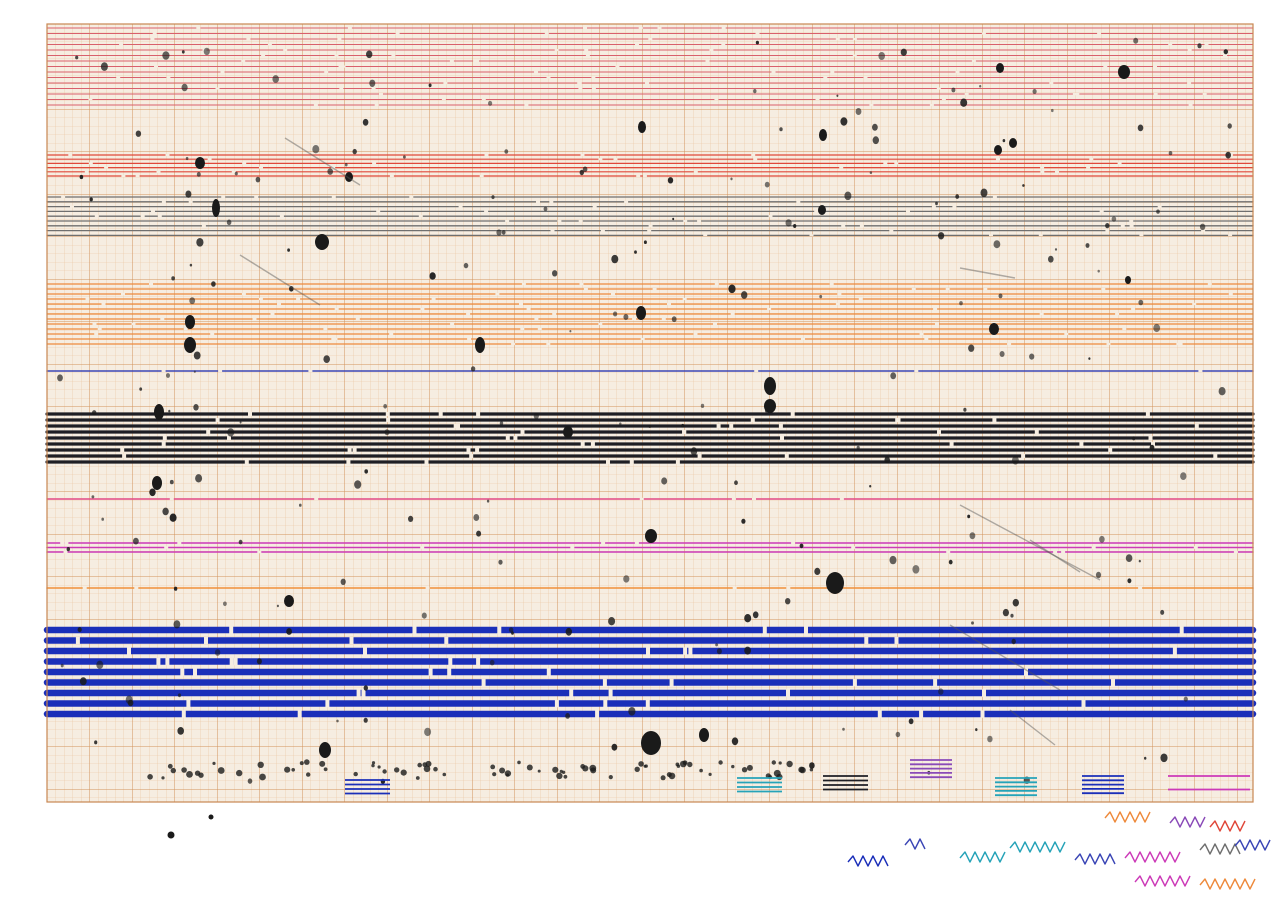  Describe the element at coordinates (1005, 657) in the screenshot. I see `smudge-line` at that location.